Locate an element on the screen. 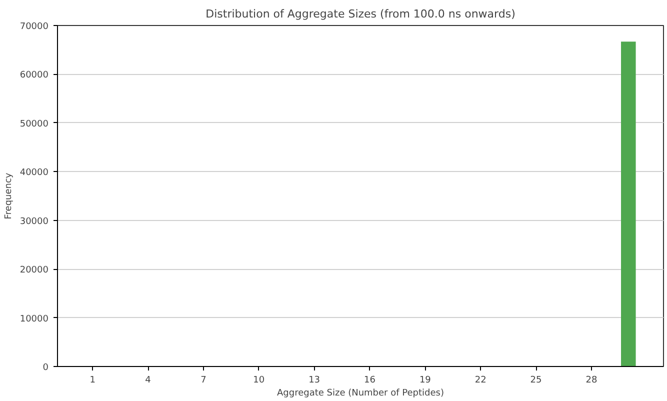 This screenshot has height=401, width=667. y-tick-label: 70000 is located at coordinates (34, 27).